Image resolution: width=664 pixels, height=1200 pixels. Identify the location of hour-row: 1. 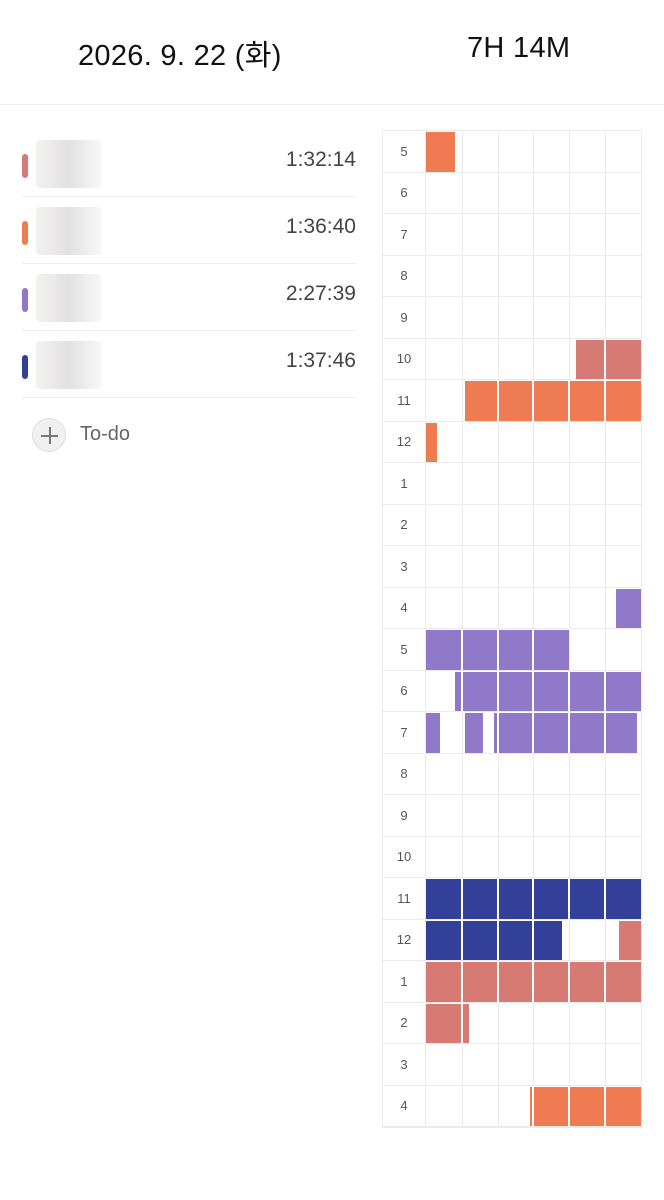
(512, 484).